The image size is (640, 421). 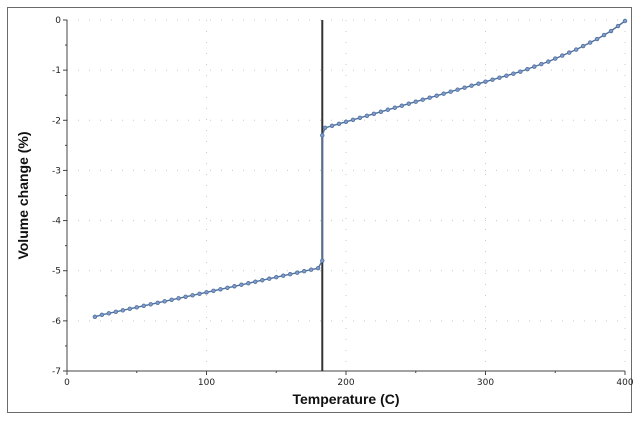 I want to click on y-tick-label: -3, so click(x=56, y=171).